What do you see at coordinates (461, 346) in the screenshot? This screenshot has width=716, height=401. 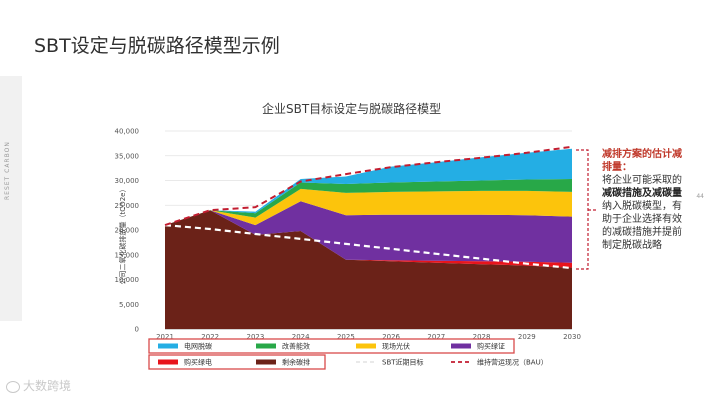 I see `legend-swatch-green_cert` at bounding box center [461, 346].